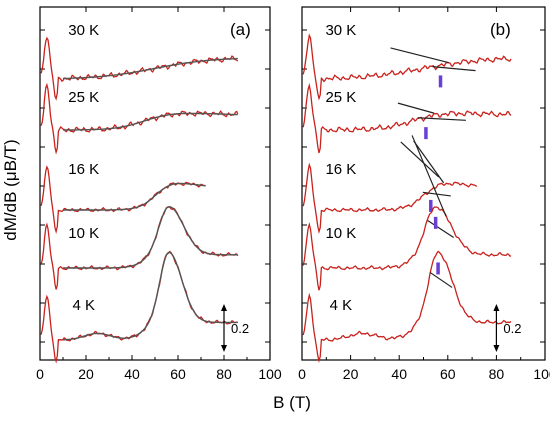 This screenshot has height=421, width=550. Describe the element at coordinates (292, 402) in the screenshot. I see `x-axis-label: B (T)` at that location.